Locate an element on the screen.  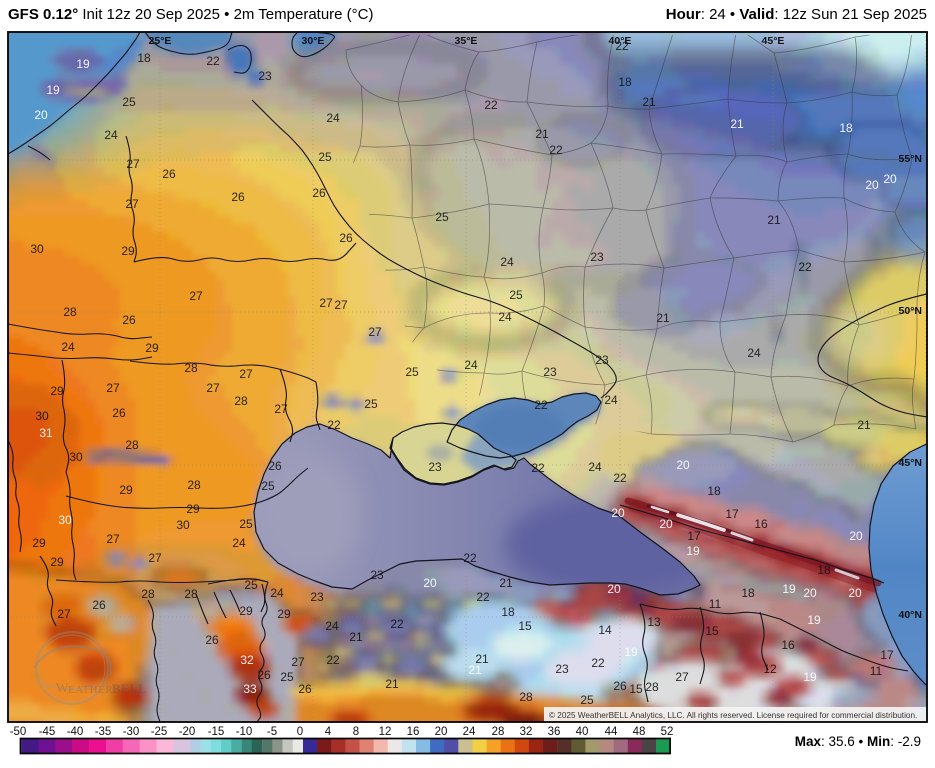
svg-text: 30 is located at coordinates (42, 416).